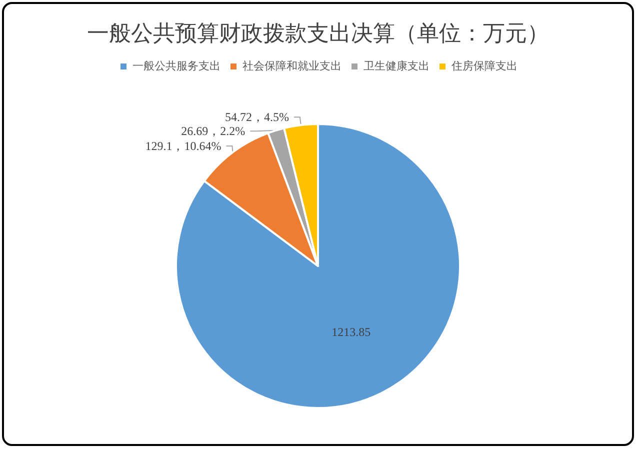 This screenshot has height=452, width=640. What do you see at coordinates (213, 131) in the screenshot?
I see `data-label: 26.69，2.2%` at bounding box center [213, 131].